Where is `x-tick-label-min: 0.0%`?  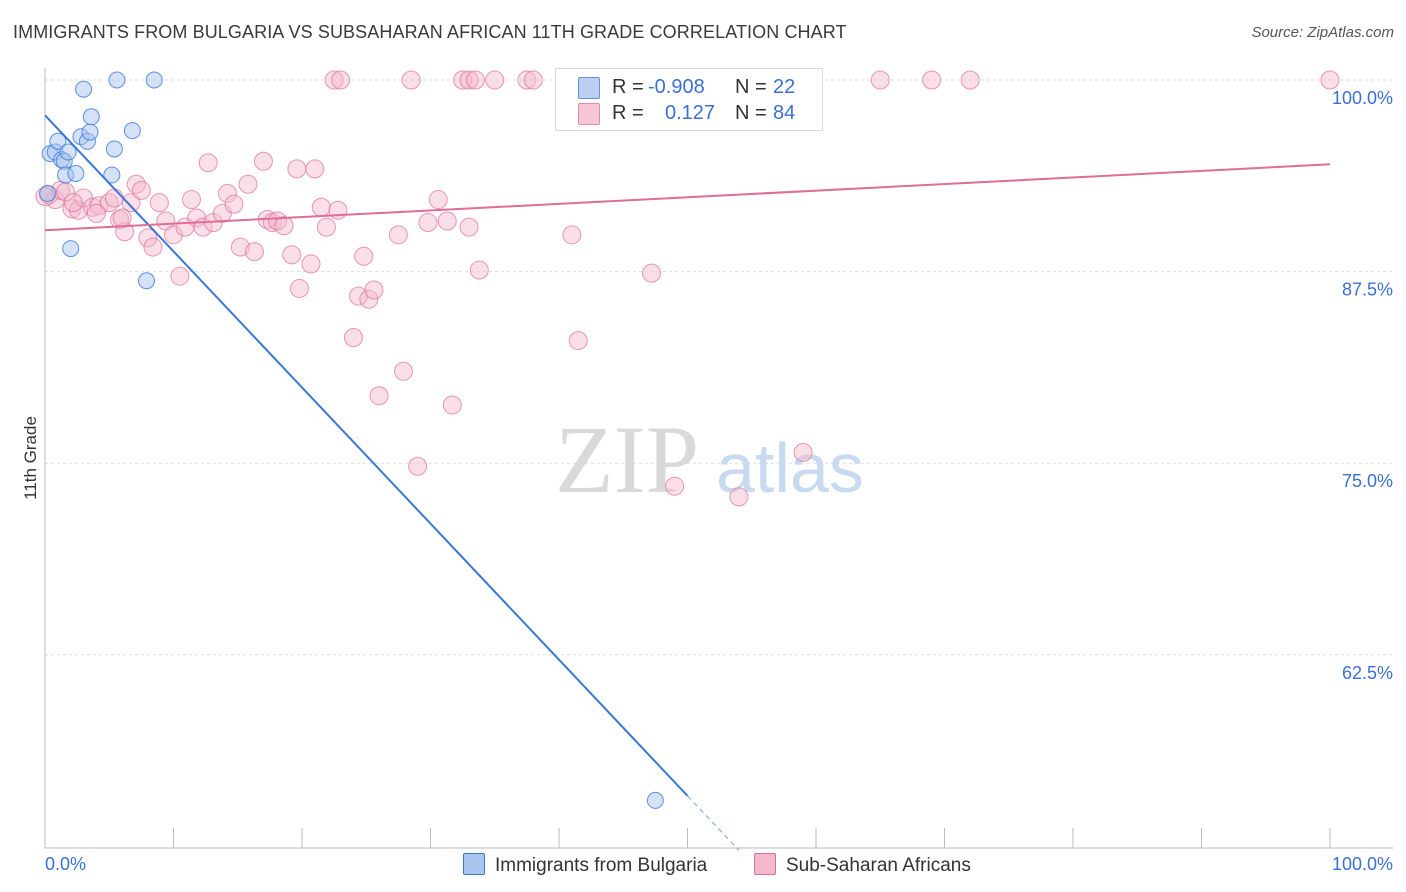
x-tick-label-min: 0.0% is located at coordinates (65, 864).